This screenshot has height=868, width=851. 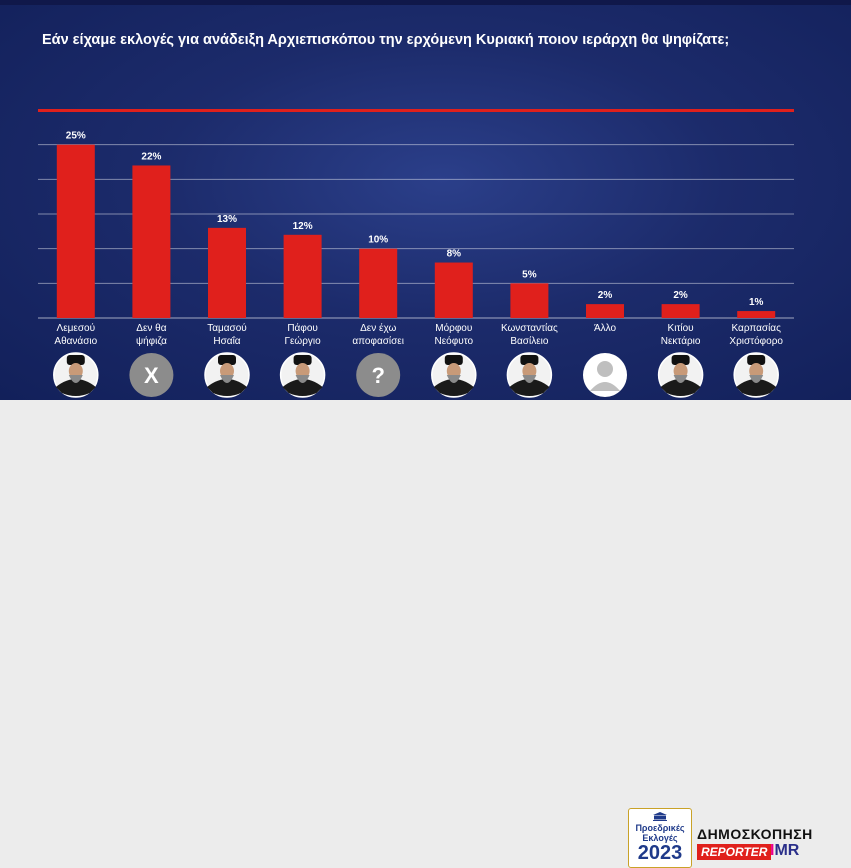 What do you see at coordinates (681, 341) in the screenshot?
I see `category-label: Νεκτάριο` at bounding box center [681, 341].